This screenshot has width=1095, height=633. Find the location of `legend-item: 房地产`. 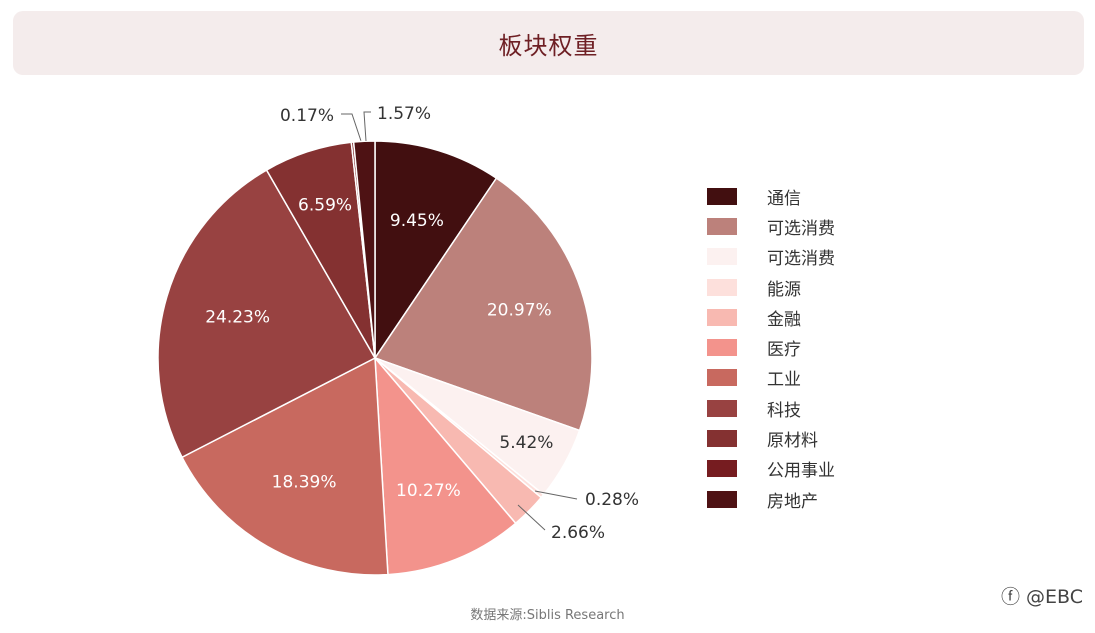

legend-item: 房地产 is located at coordinates (771, 499).